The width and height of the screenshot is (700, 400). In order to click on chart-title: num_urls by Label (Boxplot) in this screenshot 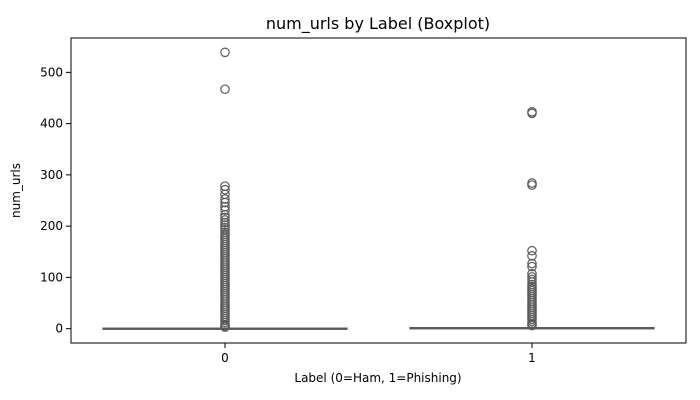, I will do `click(378, 24)`.